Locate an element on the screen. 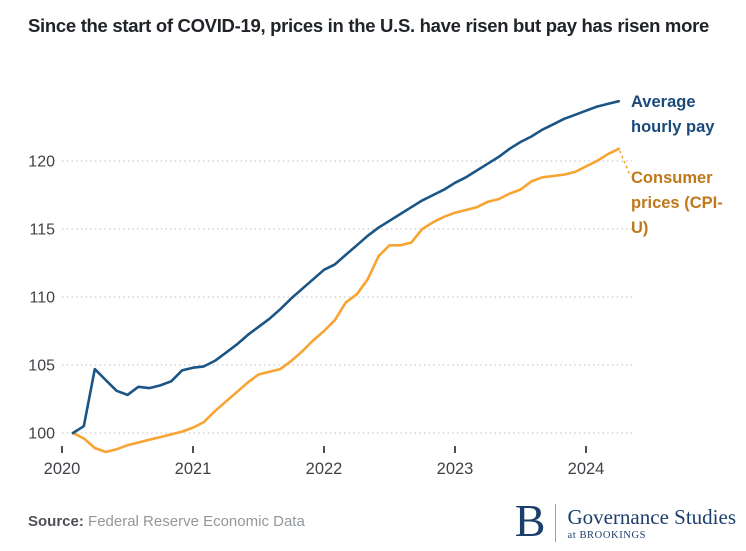 This screenshot has width=746, height=551. x-tick-label-2021: 2021 is located at coordinates (193, 469).